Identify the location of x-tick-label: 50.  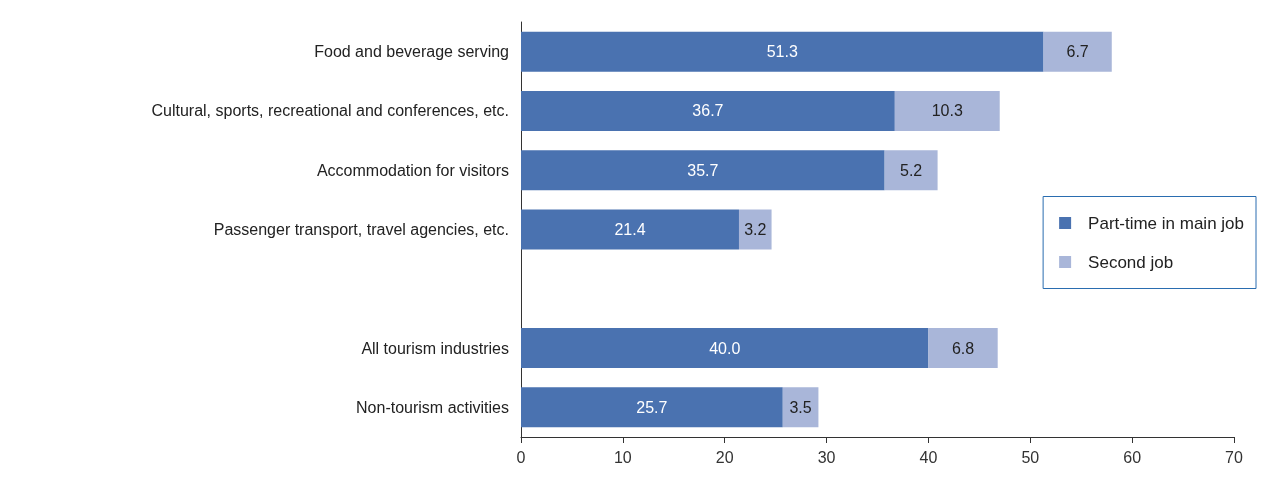
(1030, 457).